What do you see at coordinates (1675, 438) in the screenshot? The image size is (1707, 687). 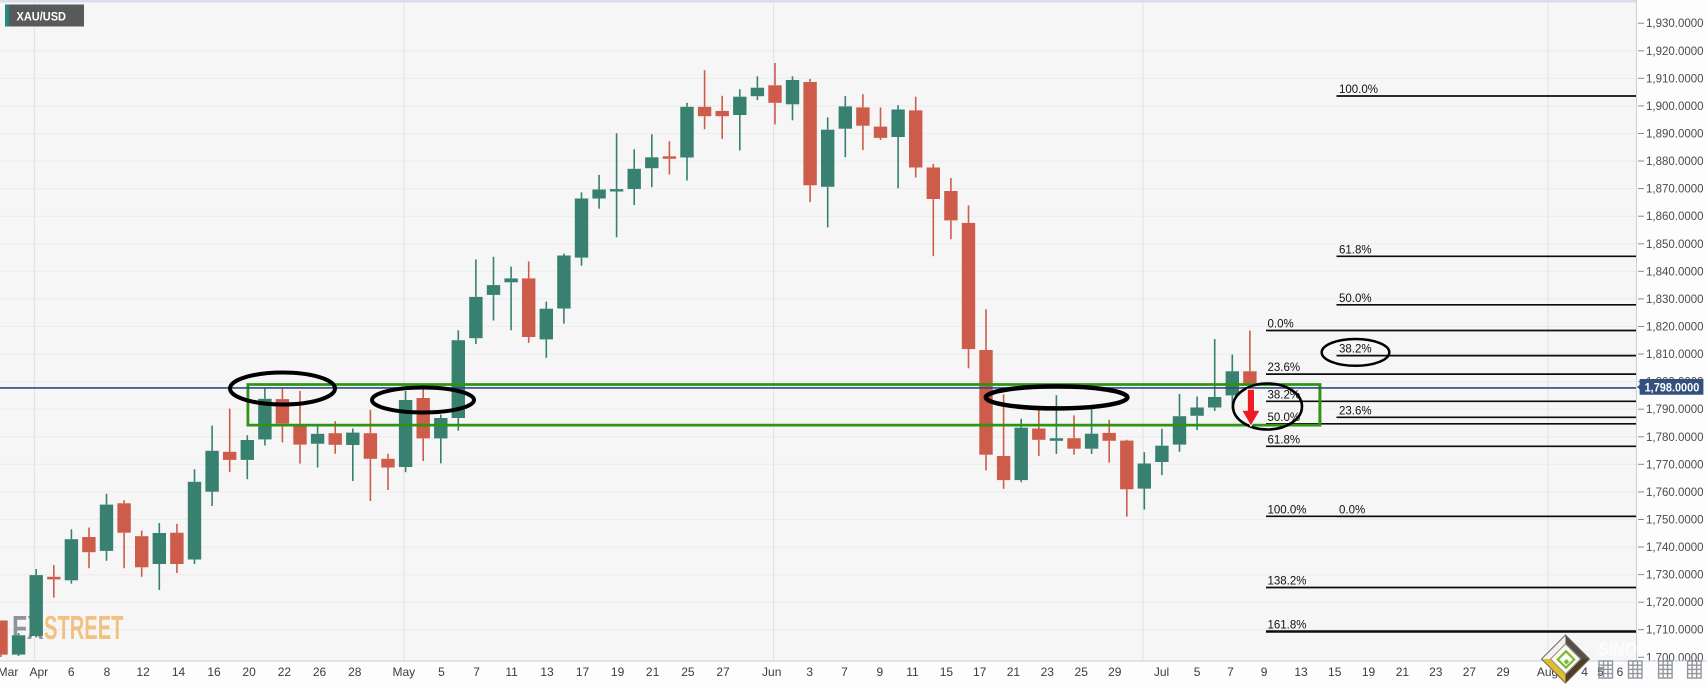 I see `svg-text: 1,780.0000` at bounding box center [1675, 438].